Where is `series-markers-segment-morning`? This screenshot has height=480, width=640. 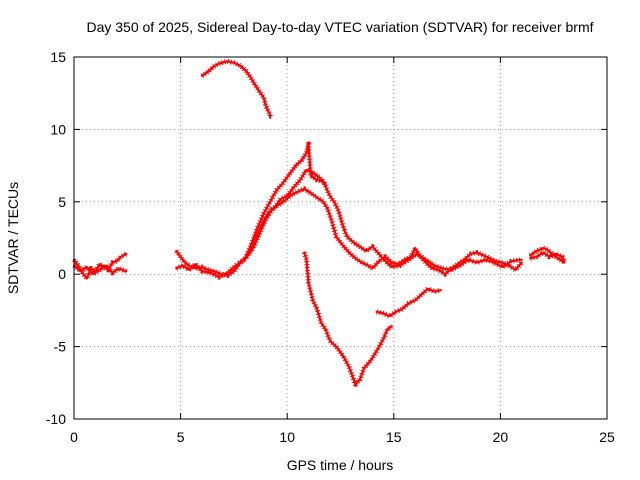 series-markers-segment-morning is located at coordinates (349, 232).